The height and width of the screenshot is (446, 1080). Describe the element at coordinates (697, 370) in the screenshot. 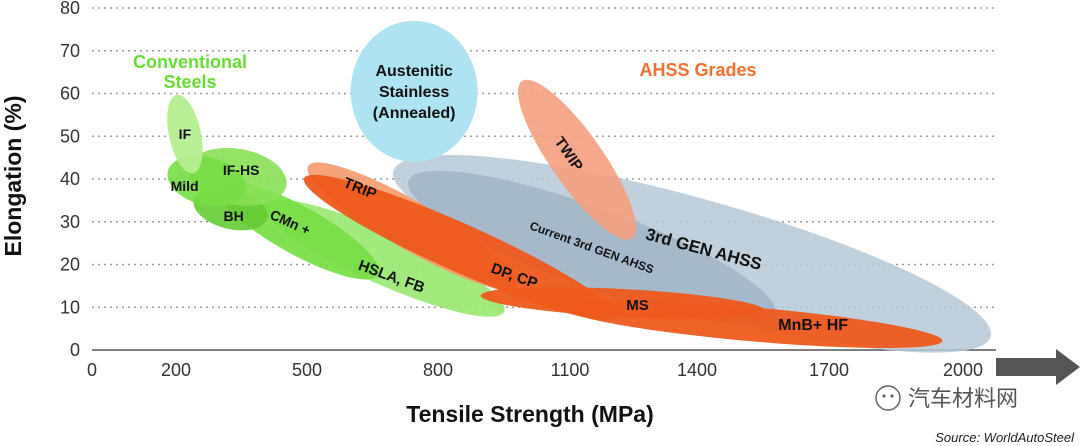

I see `x-tick-label-1400: 1400` at that location.